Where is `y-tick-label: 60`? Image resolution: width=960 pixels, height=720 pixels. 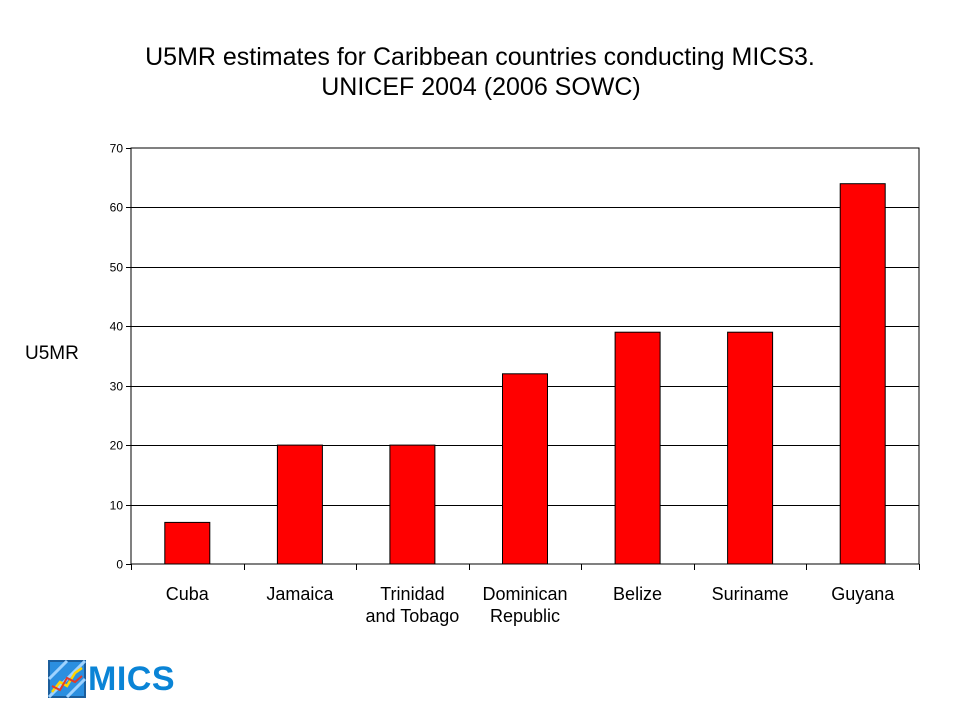 y-tick-label: 60 is located at coordinates (117, 208).